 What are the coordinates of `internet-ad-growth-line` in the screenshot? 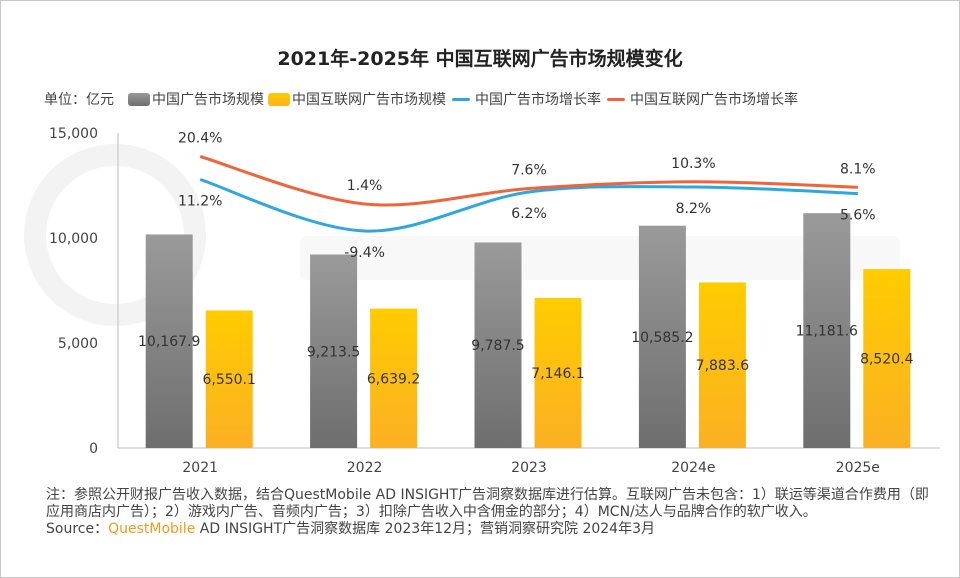 It's located at (528, 181).